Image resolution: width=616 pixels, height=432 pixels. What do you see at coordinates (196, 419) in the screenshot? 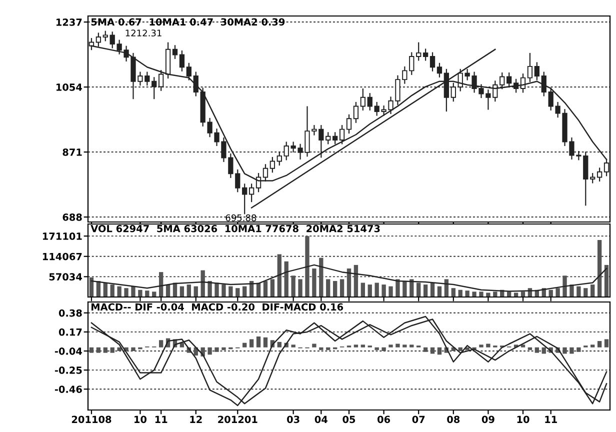
I see `x-tick-label: 12` at bounding box center [196, 419].